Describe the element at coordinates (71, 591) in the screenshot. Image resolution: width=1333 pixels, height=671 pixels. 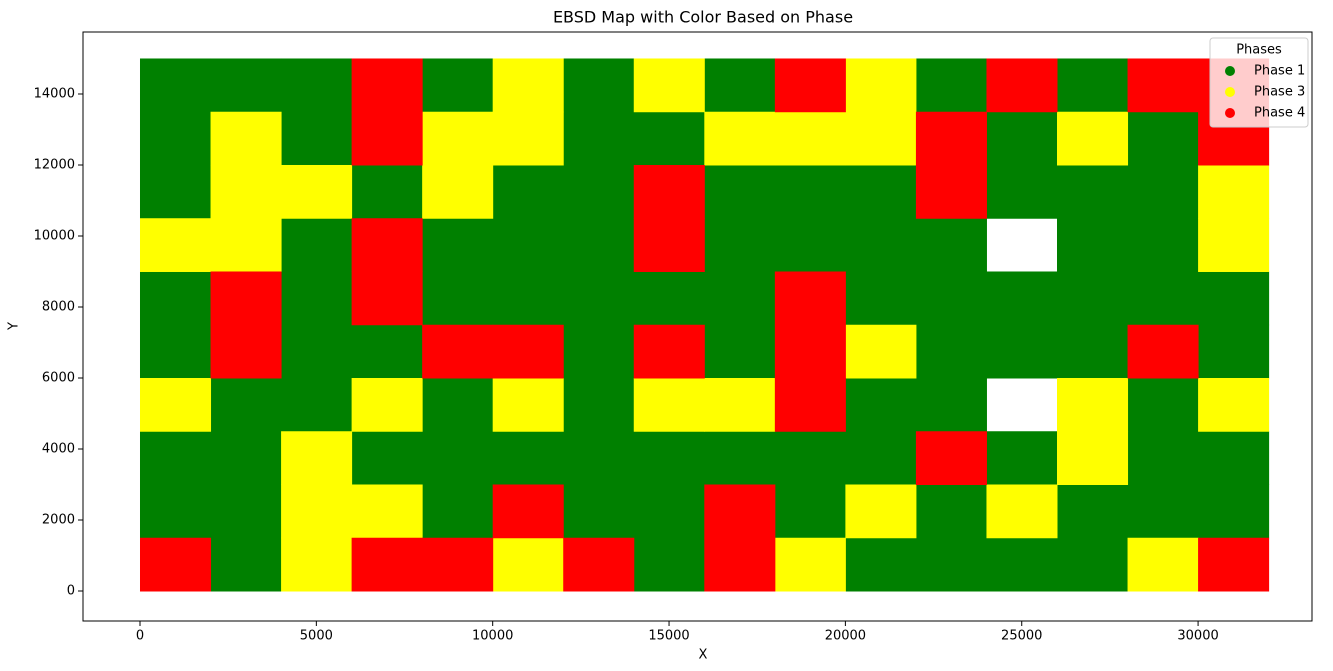
I see `y-tick-label: 0` at that location.